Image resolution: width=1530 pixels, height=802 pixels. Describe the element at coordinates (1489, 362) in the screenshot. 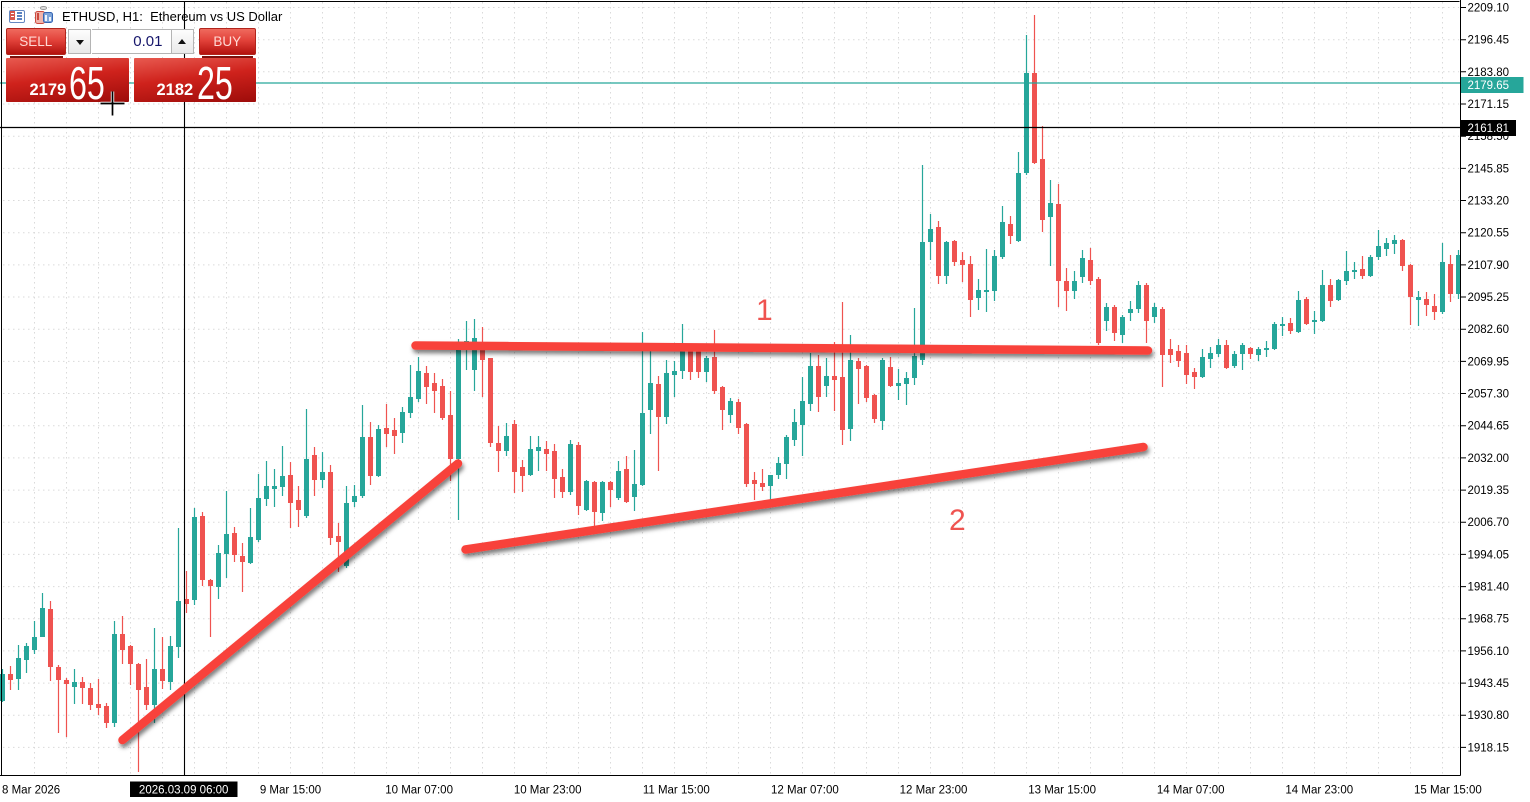

I see `svg-text: 2069.95` at that location.